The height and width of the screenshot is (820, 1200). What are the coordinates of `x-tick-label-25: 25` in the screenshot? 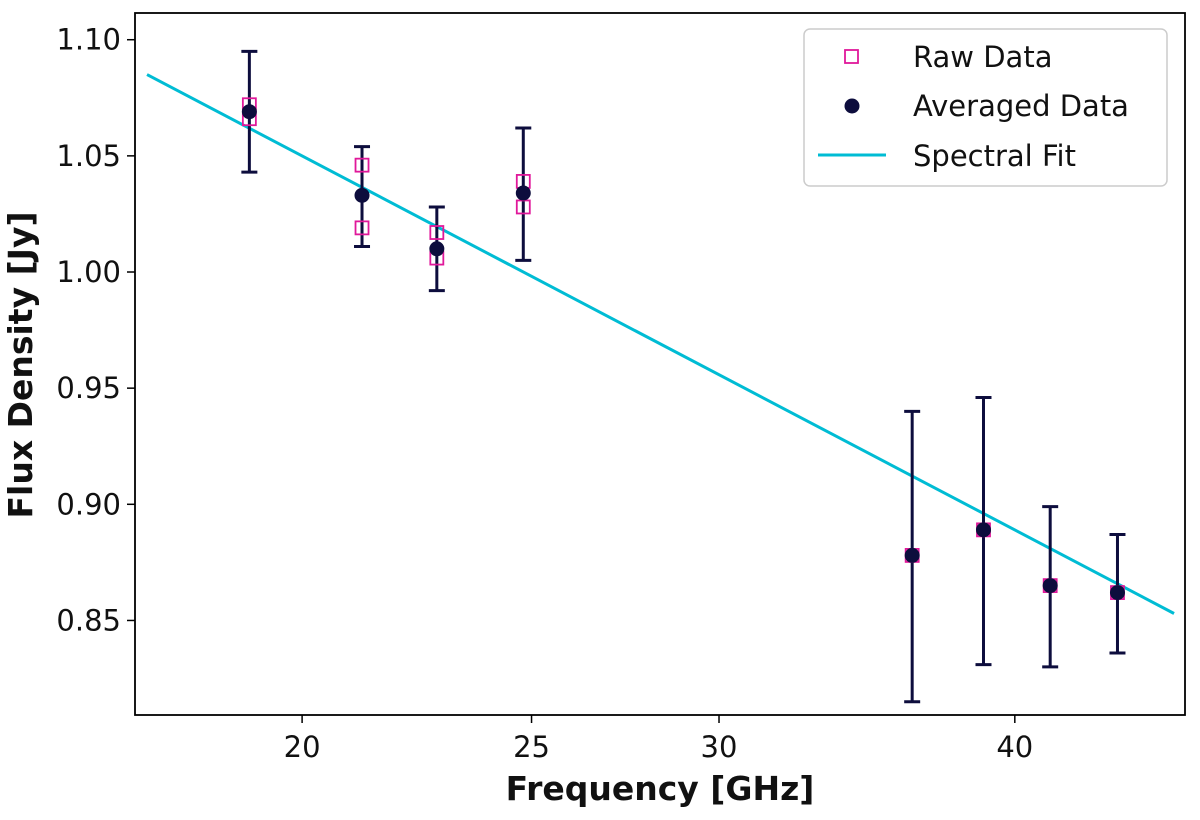 It's located at (531, 747).